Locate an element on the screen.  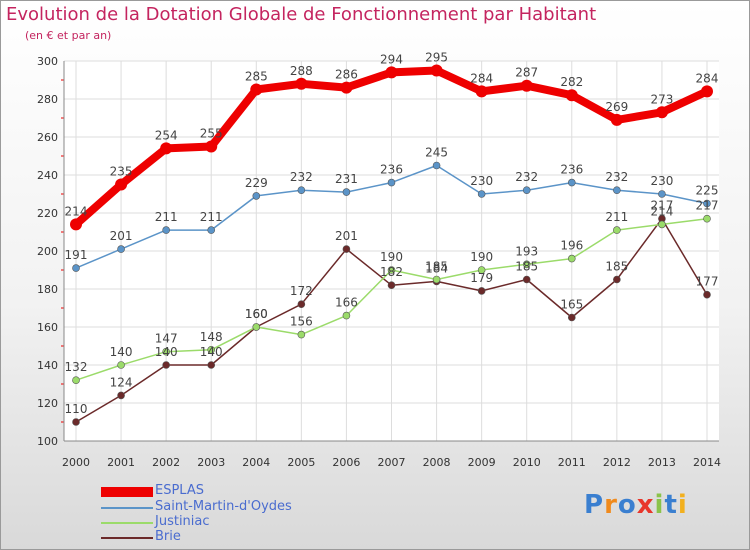
data-label-saint-martin-d-oydes: 225 is located at coordinates (707, 191).